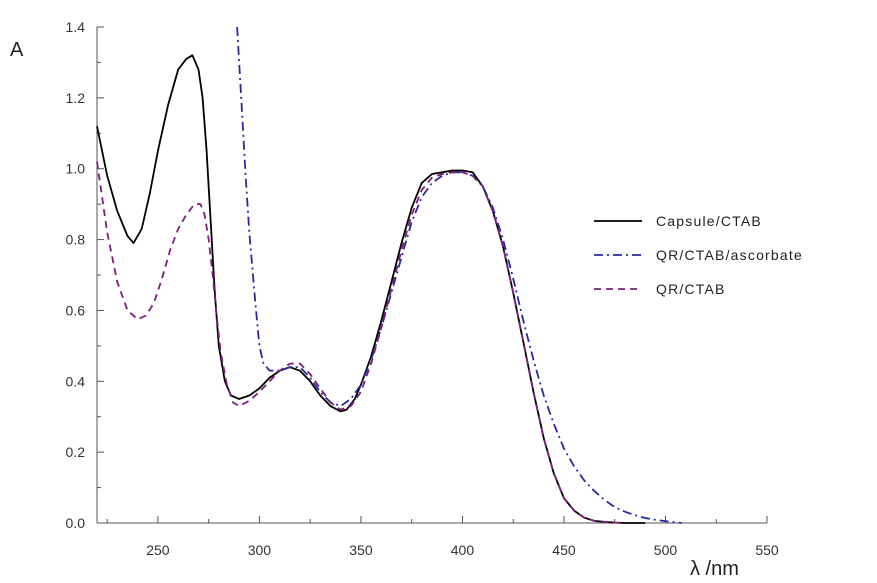 The height and width of the screenshot is (583, 877). What do you see at coordinates (767, 550) in the screenshot?
I see `x-tick-label: 550` at bounding box center [767, 550].